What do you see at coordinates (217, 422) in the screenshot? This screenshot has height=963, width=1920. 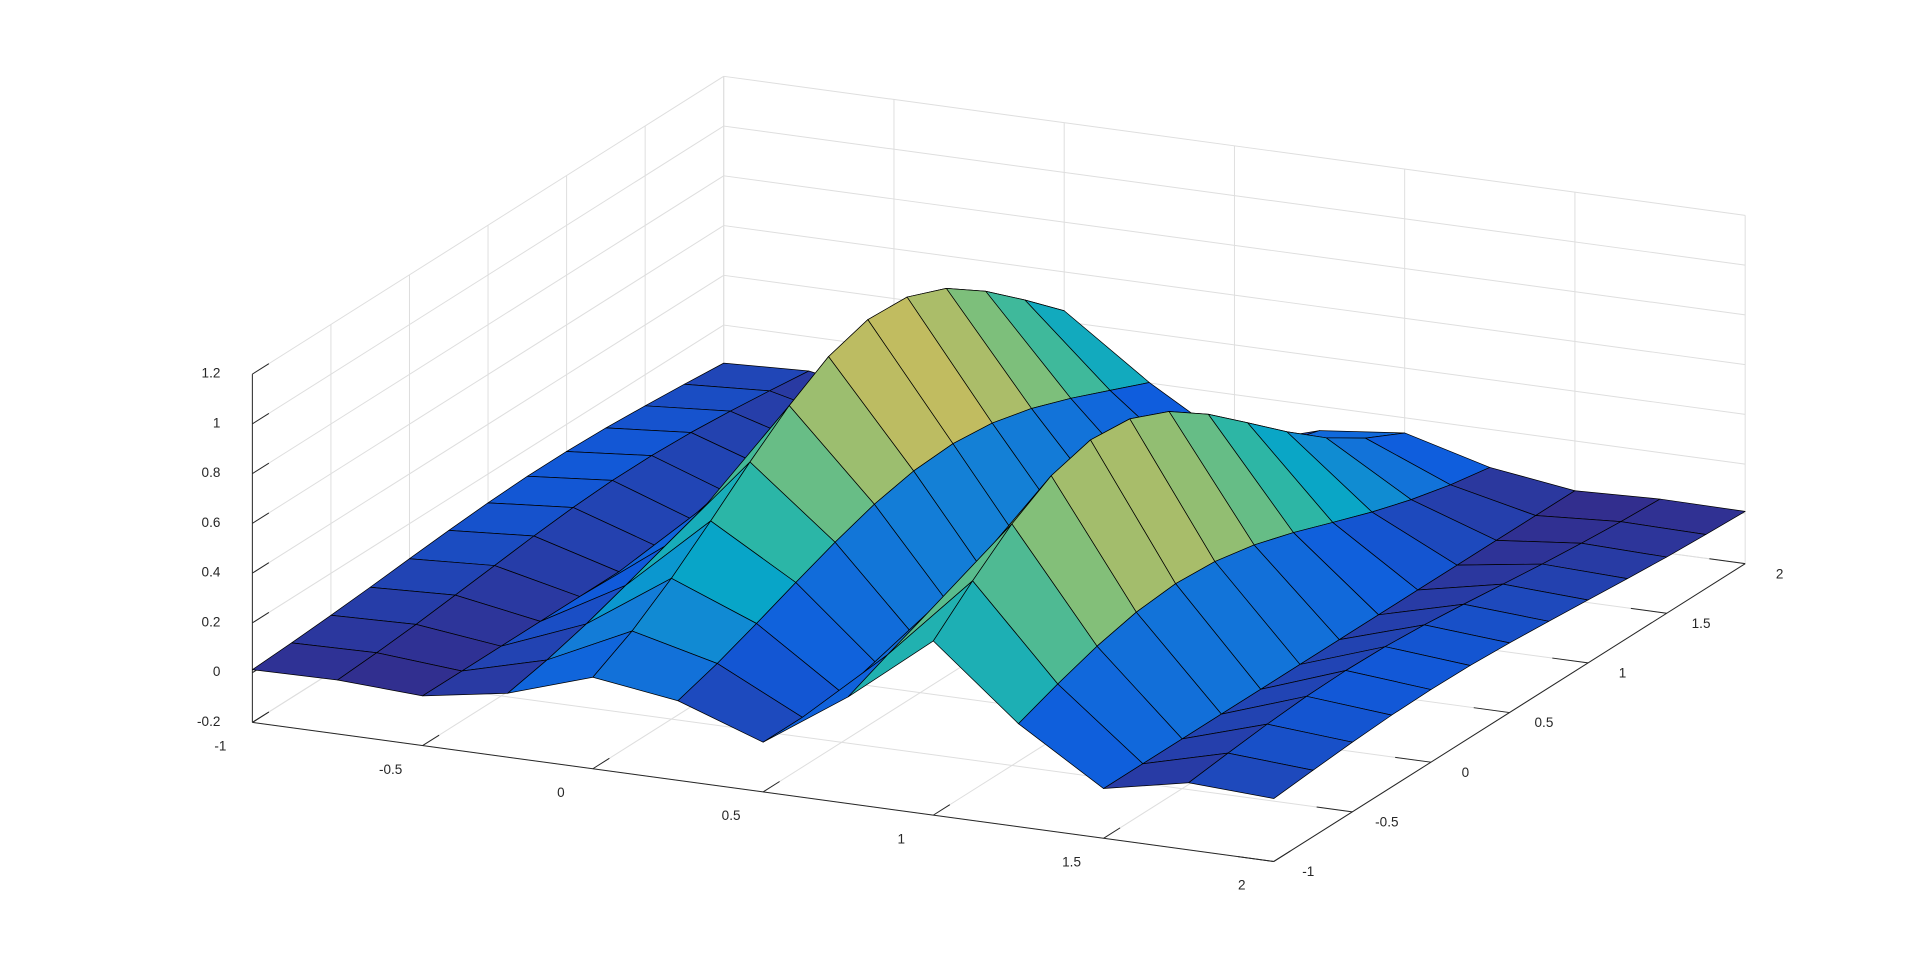 I see `z-tick-label: 1` at bounding box center [217, 422].